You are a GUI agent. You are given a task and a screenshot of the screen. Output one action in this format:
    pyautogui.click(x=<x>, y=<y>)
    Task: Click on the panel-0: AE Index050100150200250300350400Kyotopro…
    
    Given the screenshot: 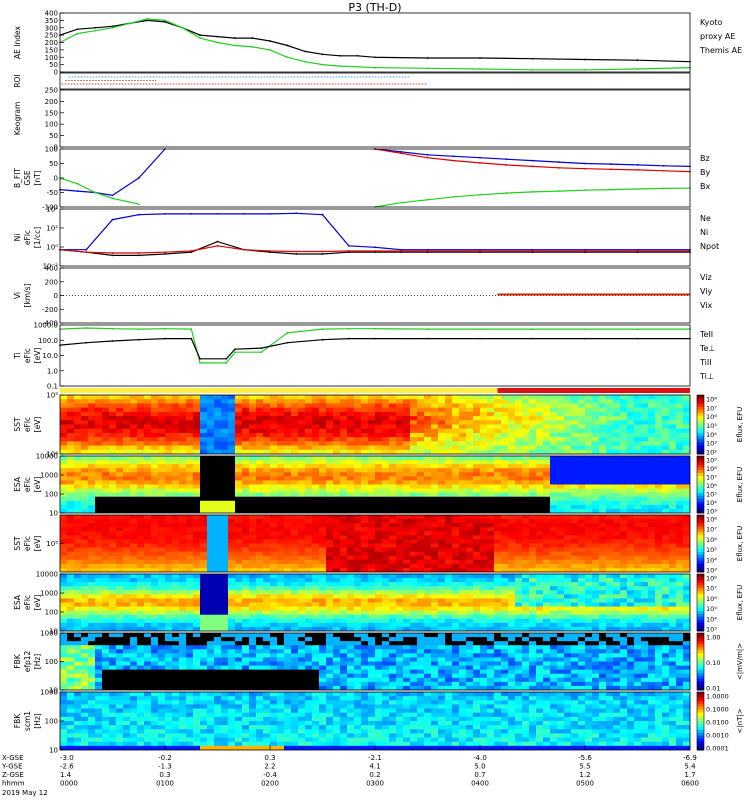 What is the action you would take?
    pyautogui.click(x=377, y=43)
    